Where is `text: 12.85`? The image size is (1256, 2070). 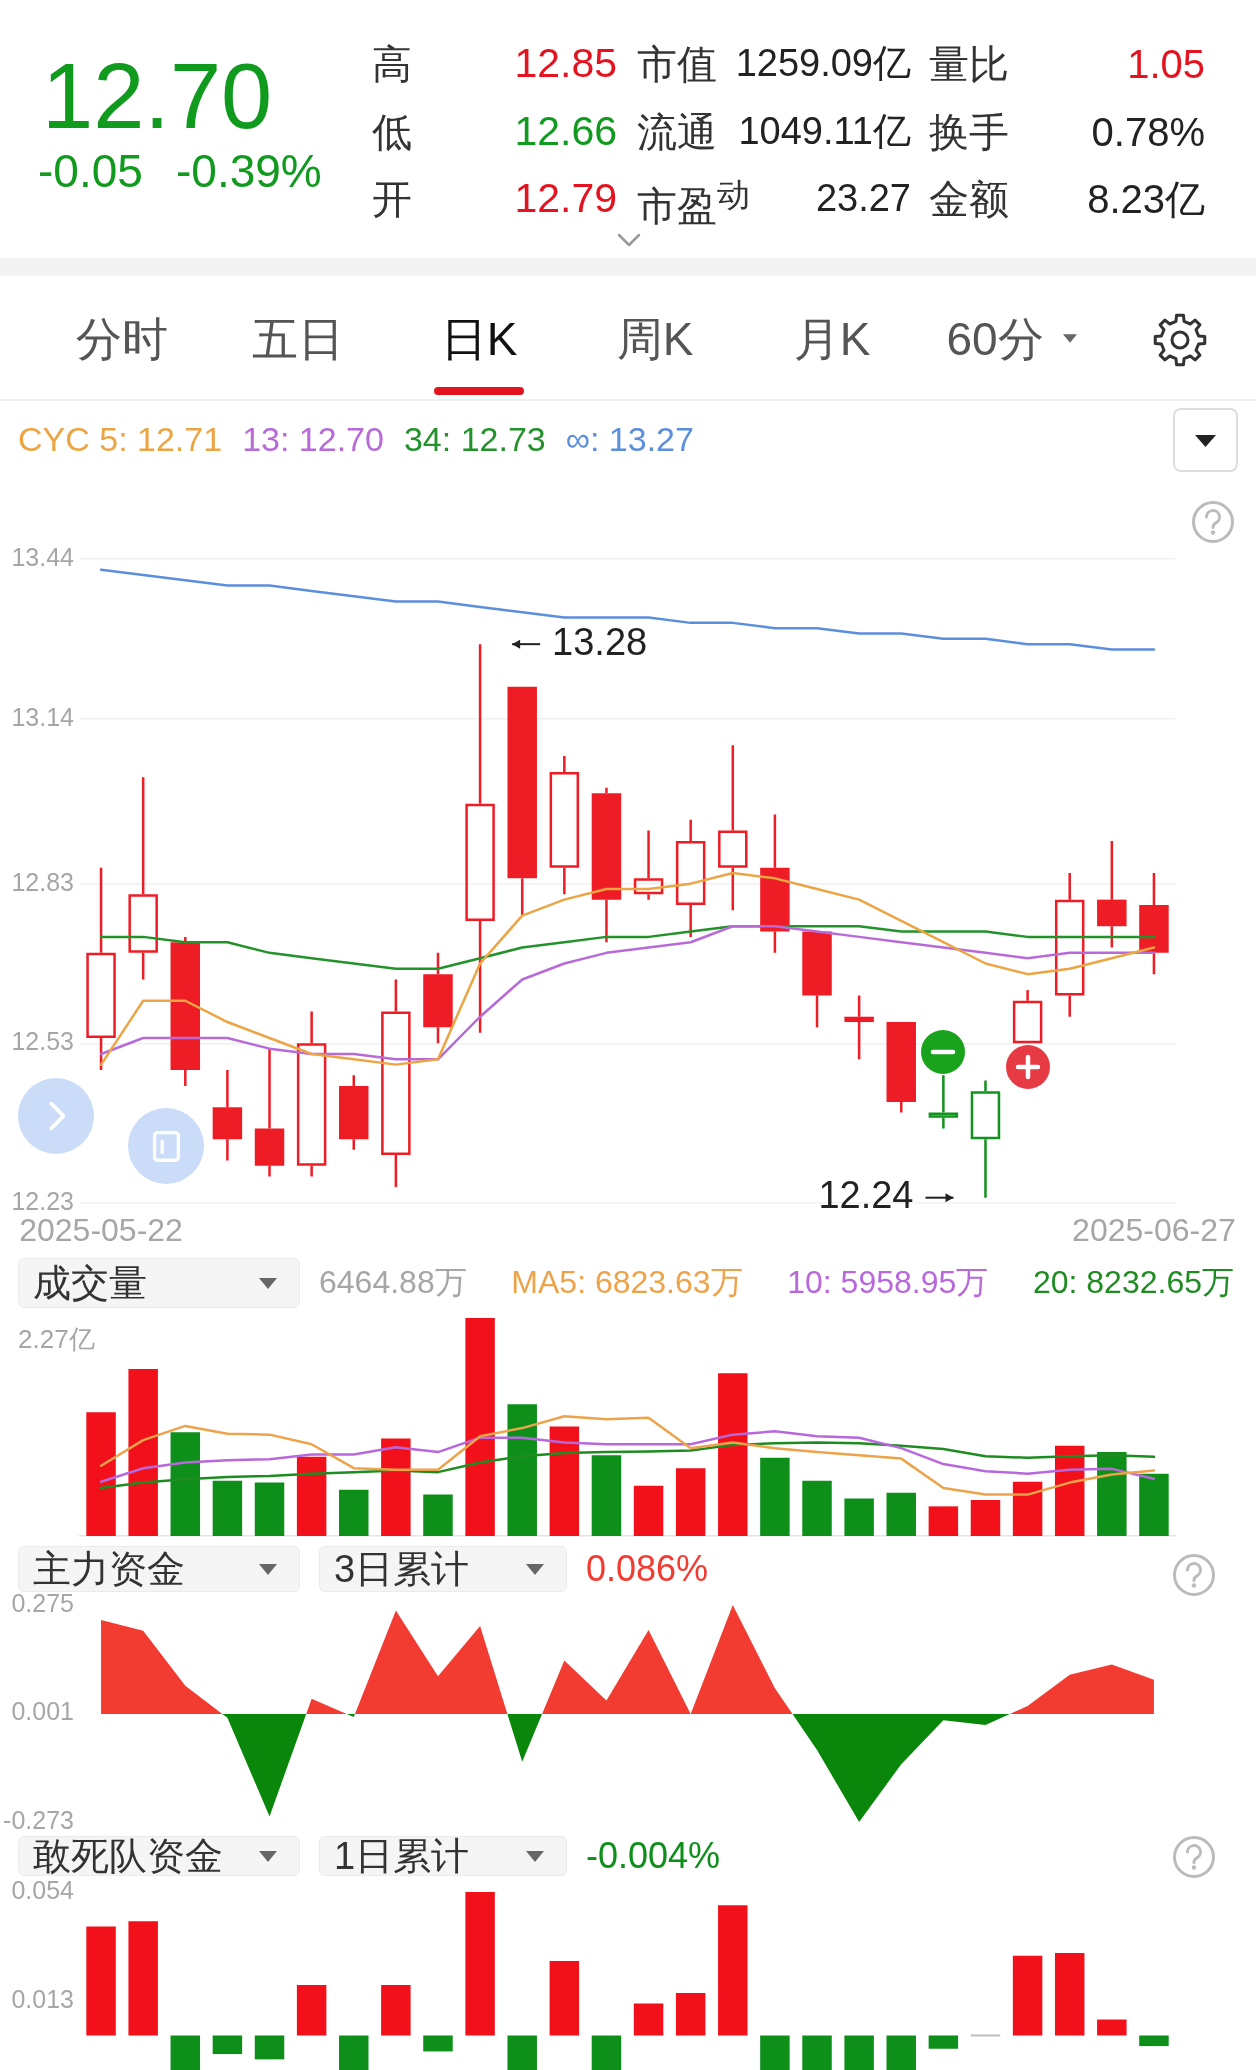
text: 12.85 is located at coordinates (565, 64).